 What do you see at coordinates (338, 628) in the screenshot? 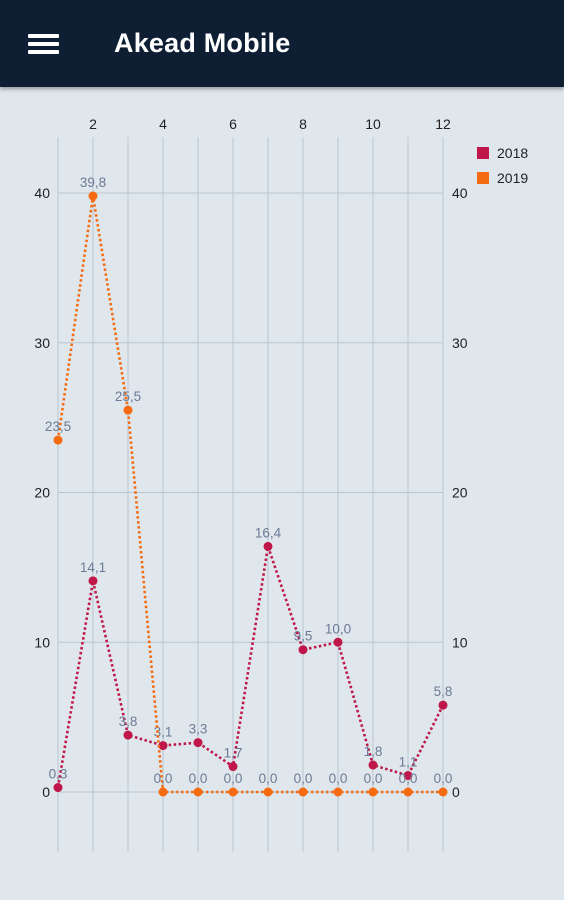
I see `data-label-2018: 10,0` at bounding box center [338, 628].